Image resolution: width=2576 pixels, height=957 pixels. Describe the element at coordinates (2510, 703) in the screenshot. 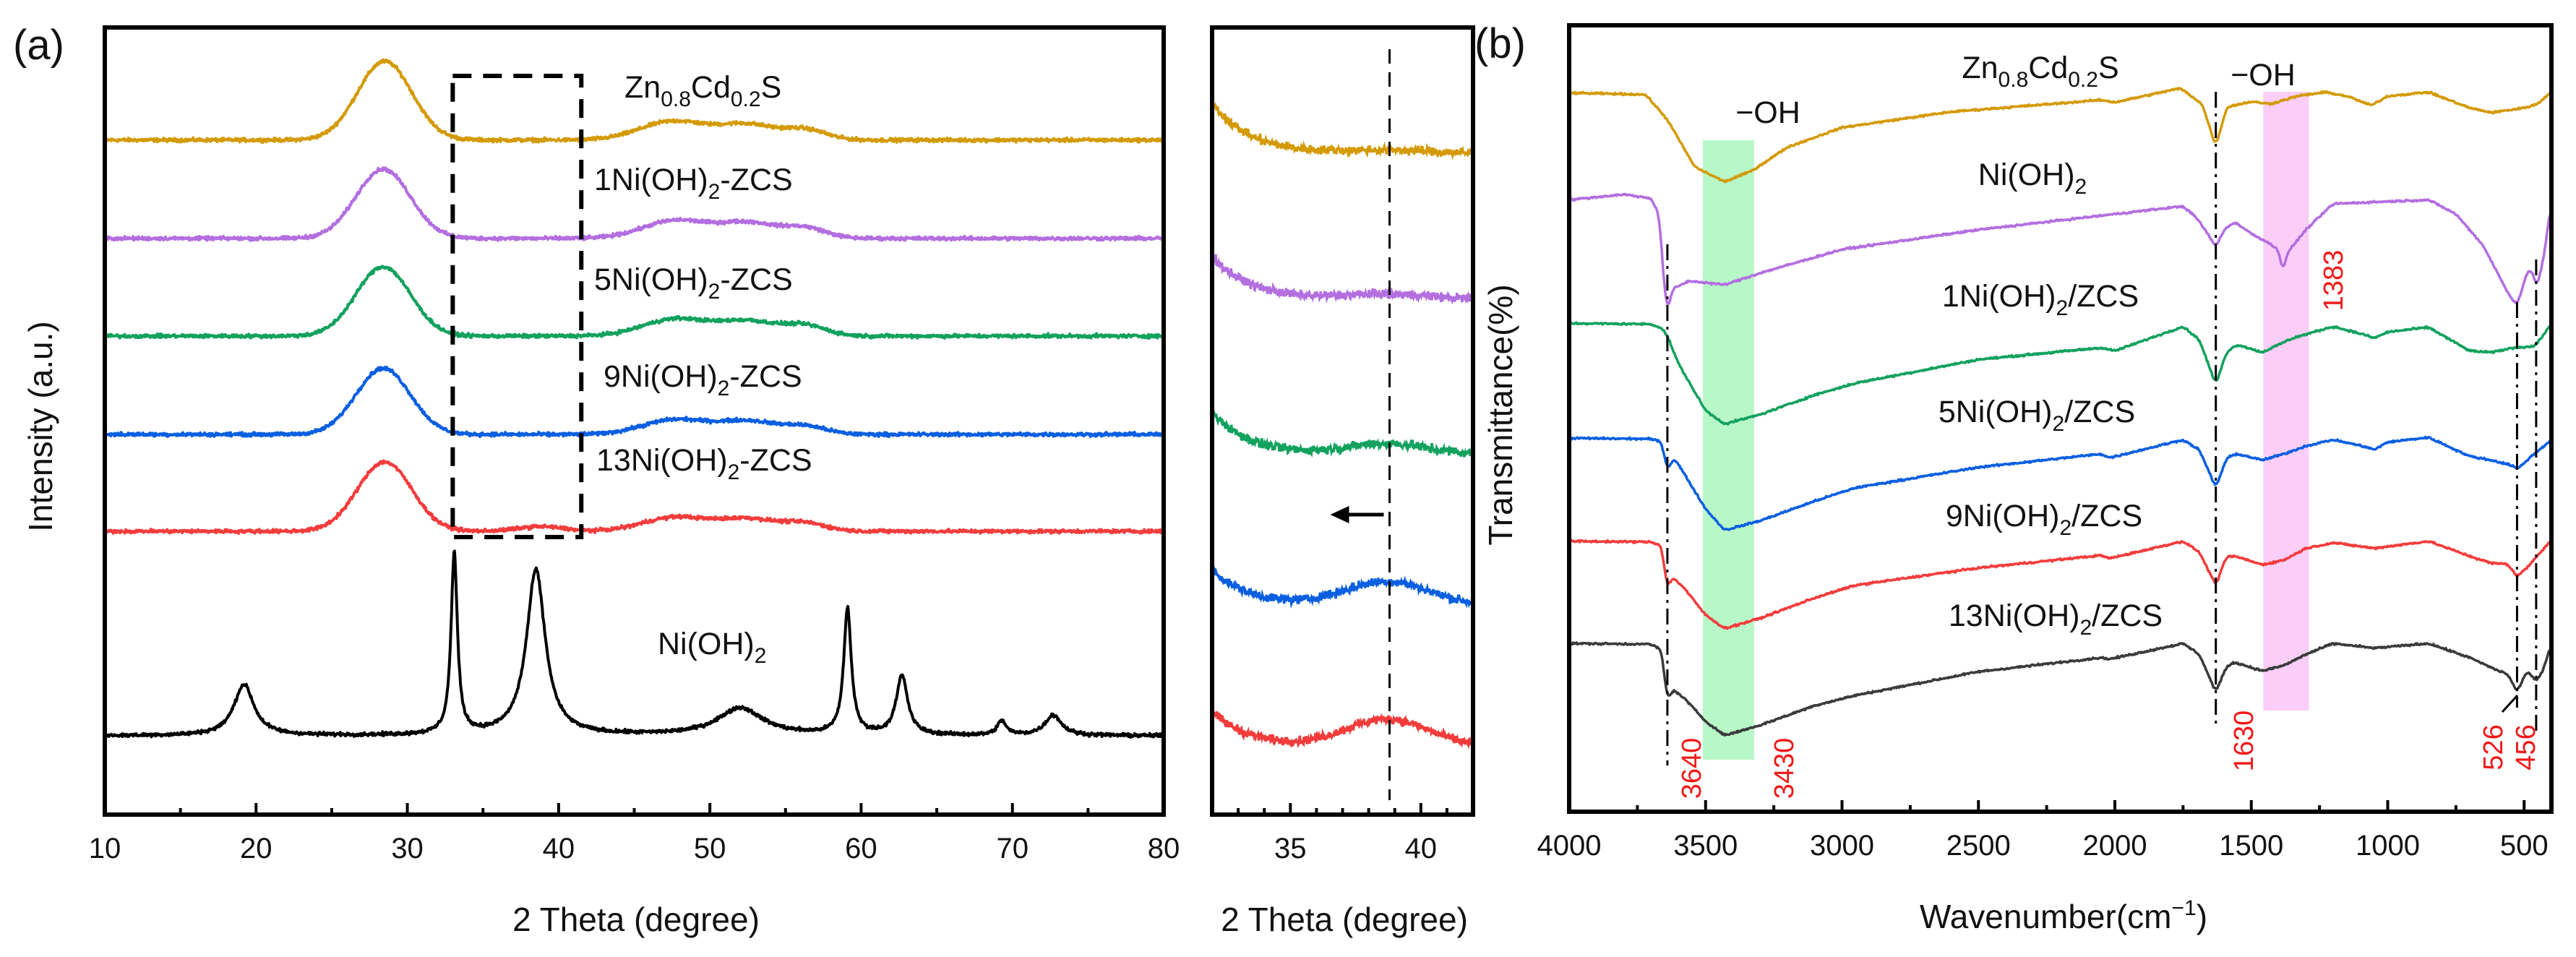

I see `annotation-leader-line` at that location.